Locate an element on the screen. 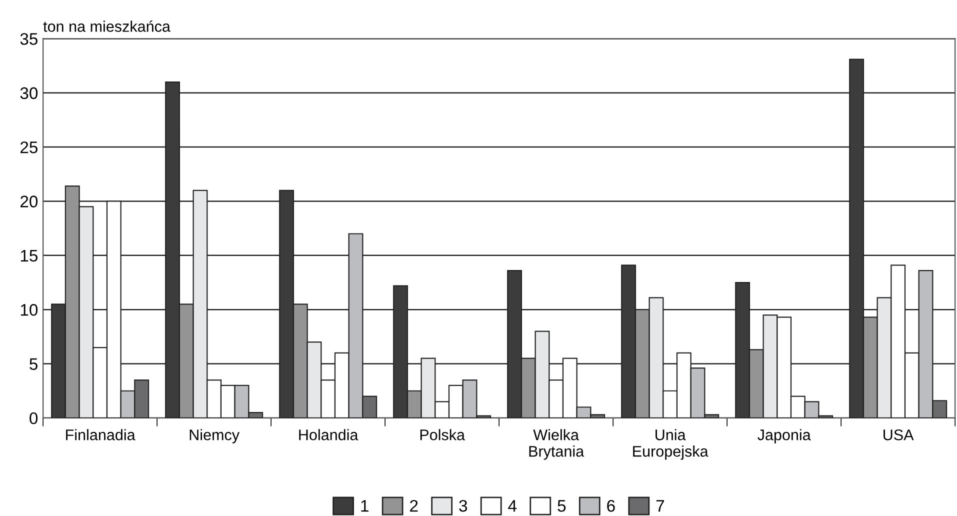 Image resolution: width=957 pixels, height=516 pixels. x-tick-label: Unia Europejska is located at coordinates (670, 444).